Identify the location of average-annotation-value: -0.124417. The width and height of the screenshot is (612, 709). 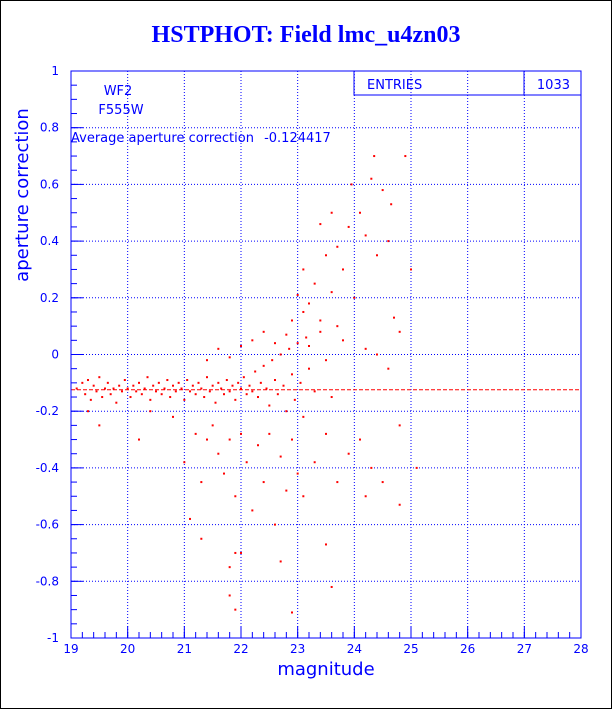
(297, 138).